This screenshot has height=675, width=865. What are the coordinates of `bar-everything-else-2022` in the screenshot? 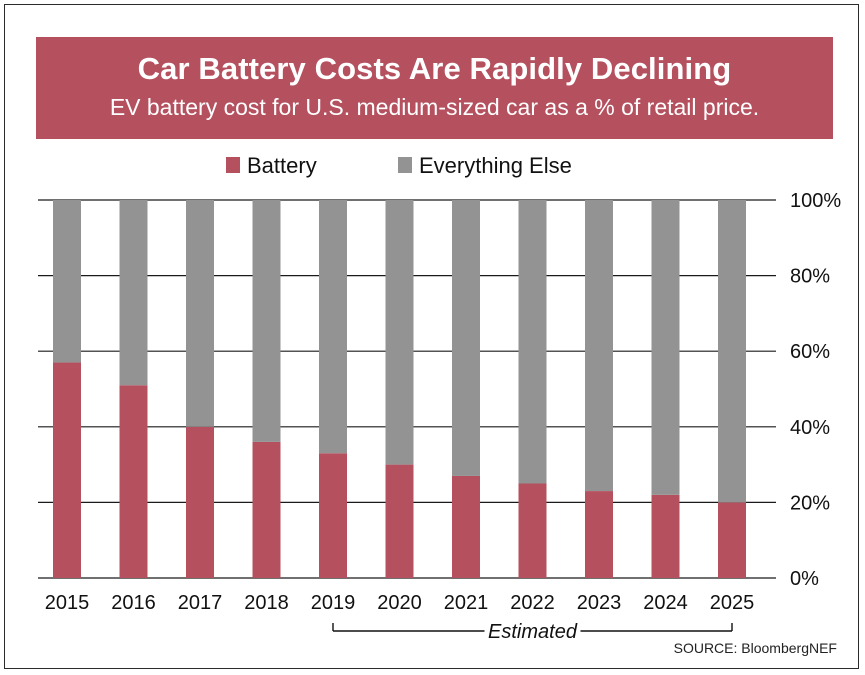 It's located at (532, 342).